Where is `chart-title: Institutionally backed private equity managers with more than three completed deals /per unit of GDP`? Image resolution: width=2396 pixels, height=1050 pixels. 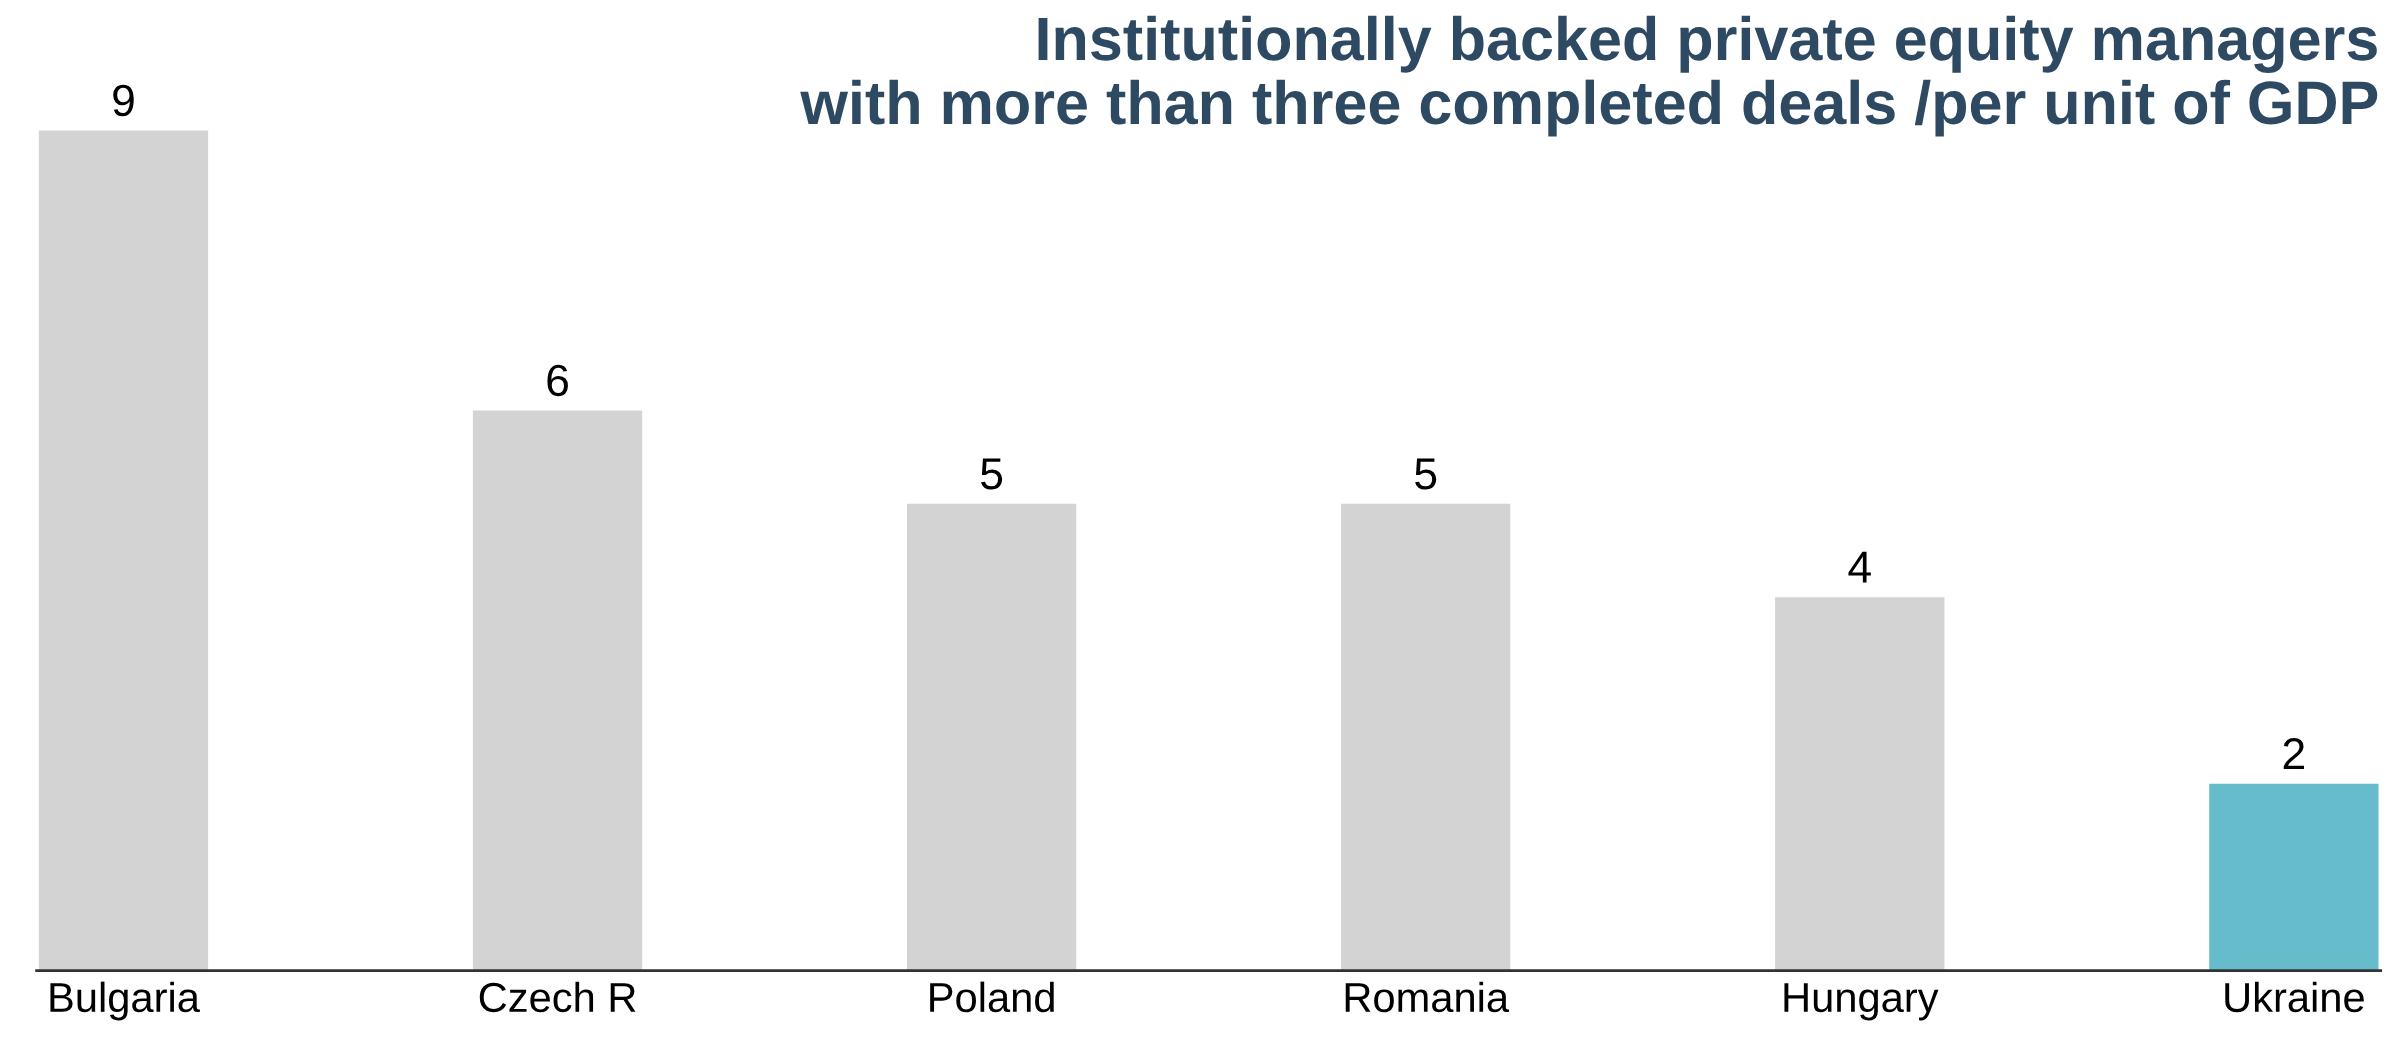
chart-title: Institutionally backed private equity managers with more than three completed deals /per unit of GDP is located at coordinates (1589, 76).